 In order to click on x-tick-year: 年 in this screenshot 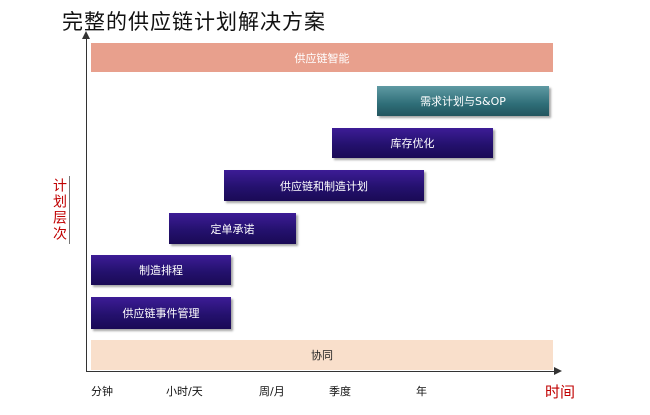, I will do `click(421, 391)`.